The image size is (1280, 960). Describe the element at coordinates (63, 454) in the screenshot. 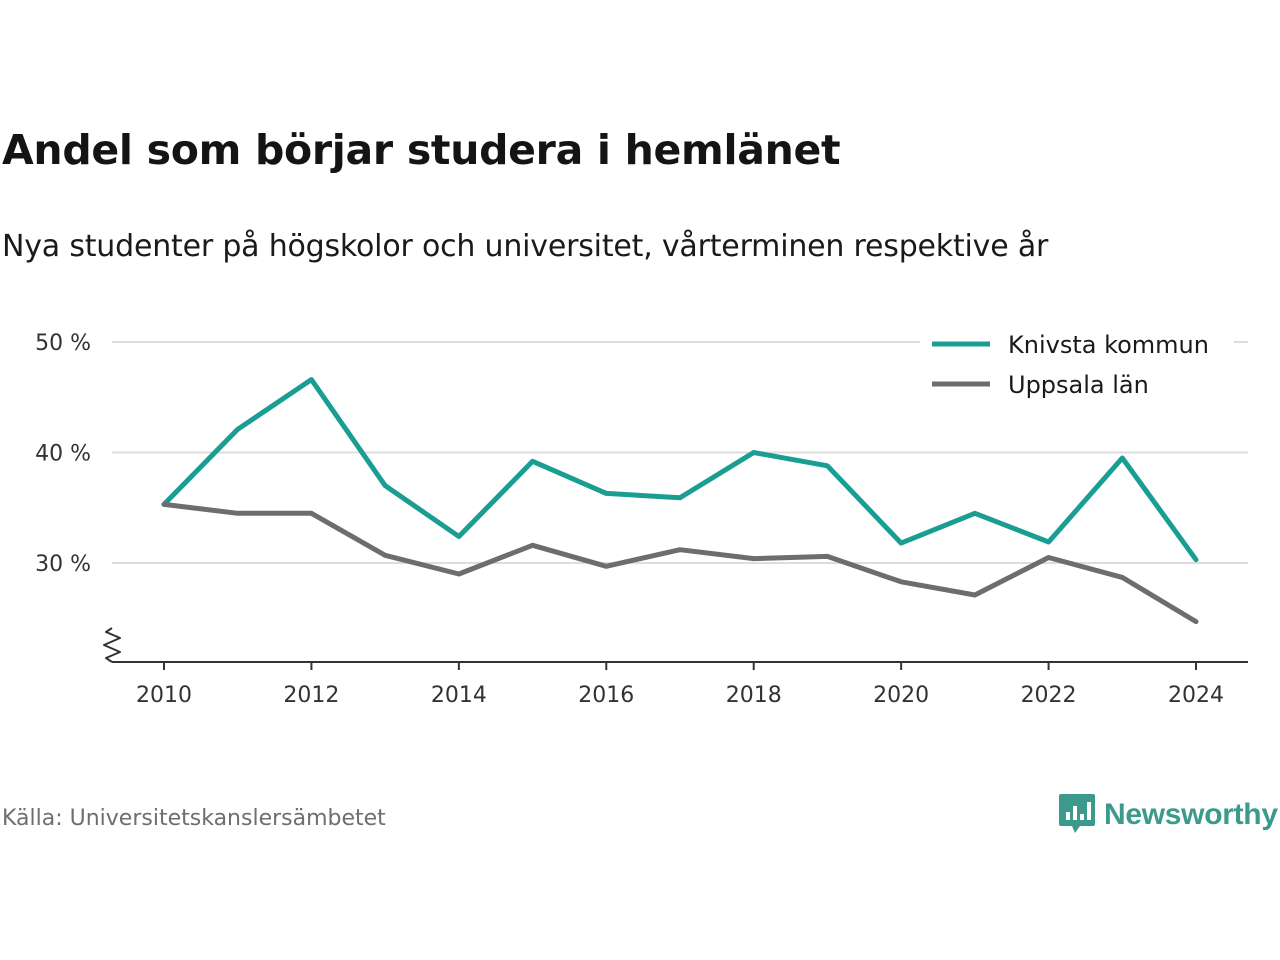

I see `y-tick-label: 40 %` at that location.